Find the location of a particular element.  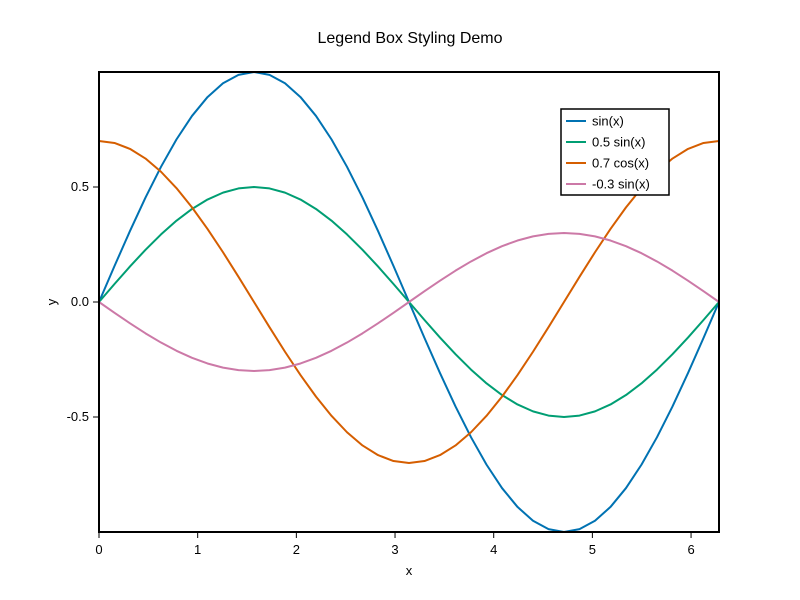

x-tick-label: 0 is located at coordinates (98, 549).